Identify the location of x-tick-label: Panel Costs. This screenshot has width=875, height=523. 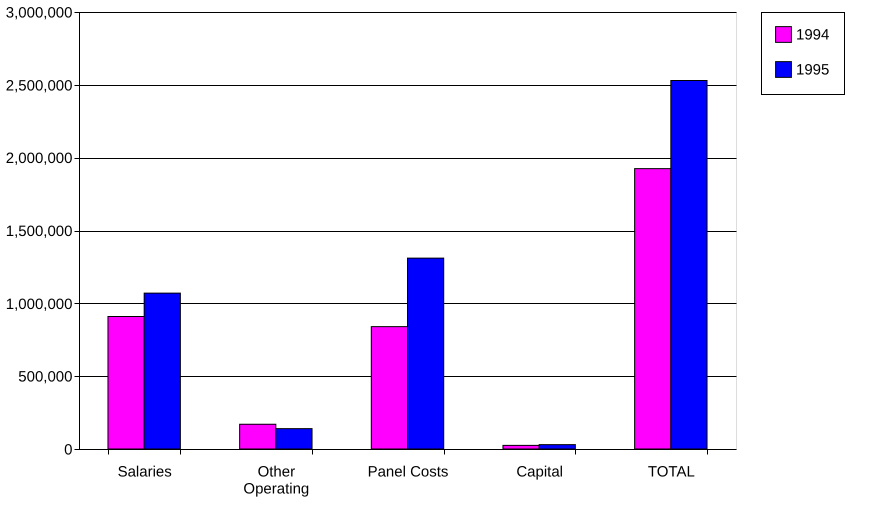
(408, 472).